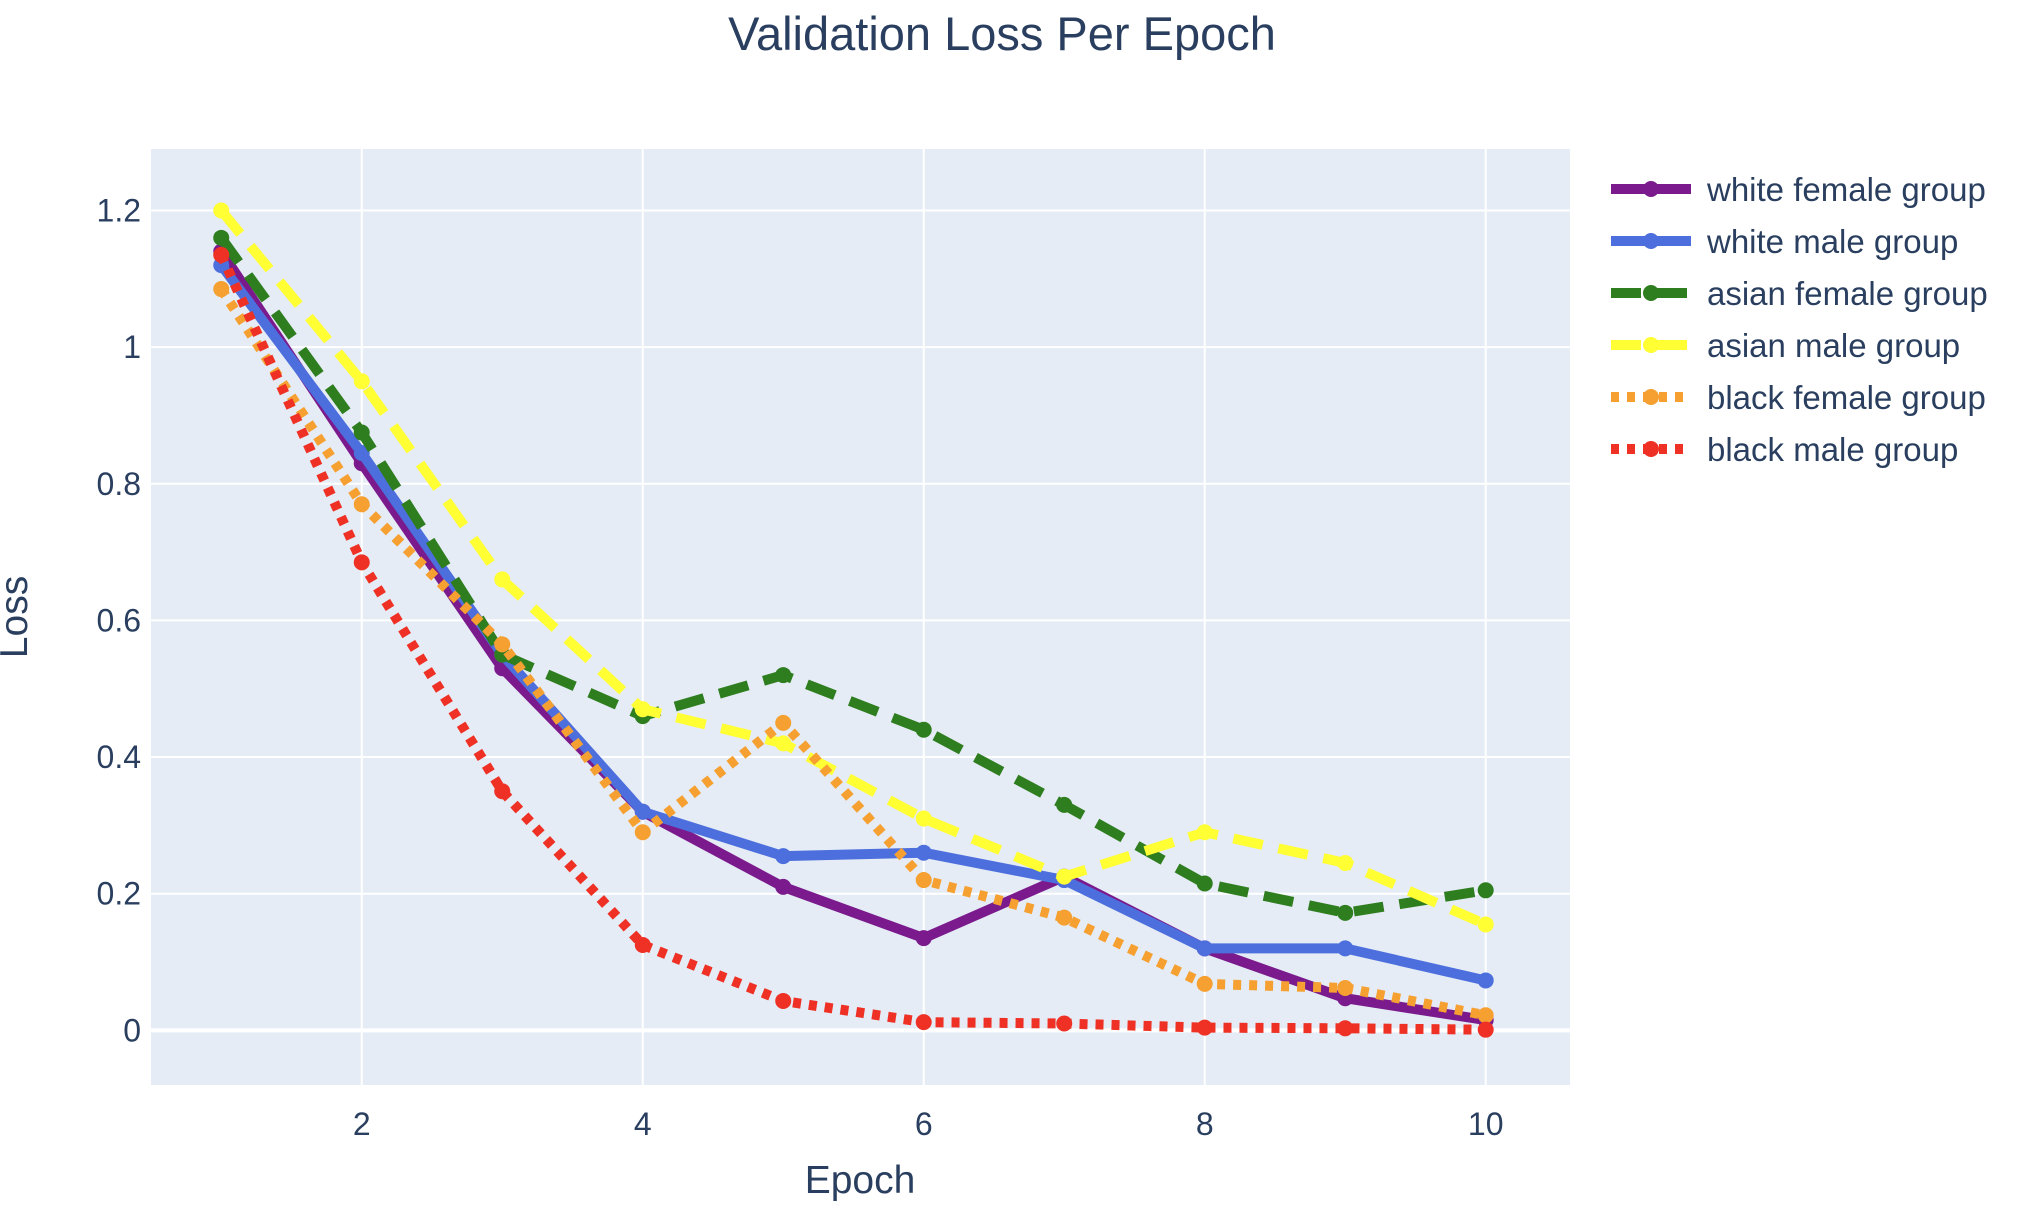 Image resolution: width=2040 pixels, height=1208 pixels. I want to click on y-tick-label: 1, so click(132, 347).